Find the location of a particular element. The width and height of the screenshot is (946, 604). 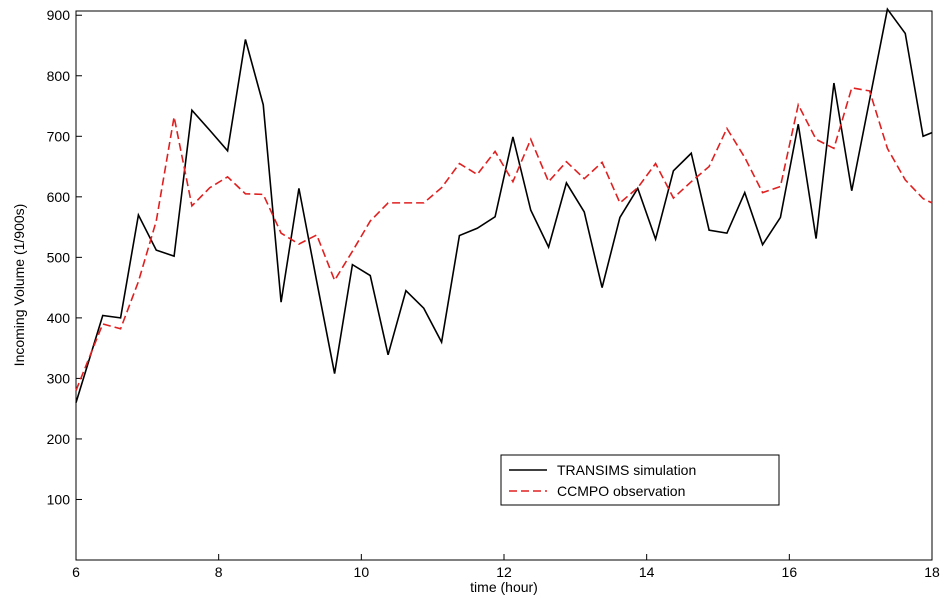

x-tick-label: 14 is located at coordinates (647, 572).